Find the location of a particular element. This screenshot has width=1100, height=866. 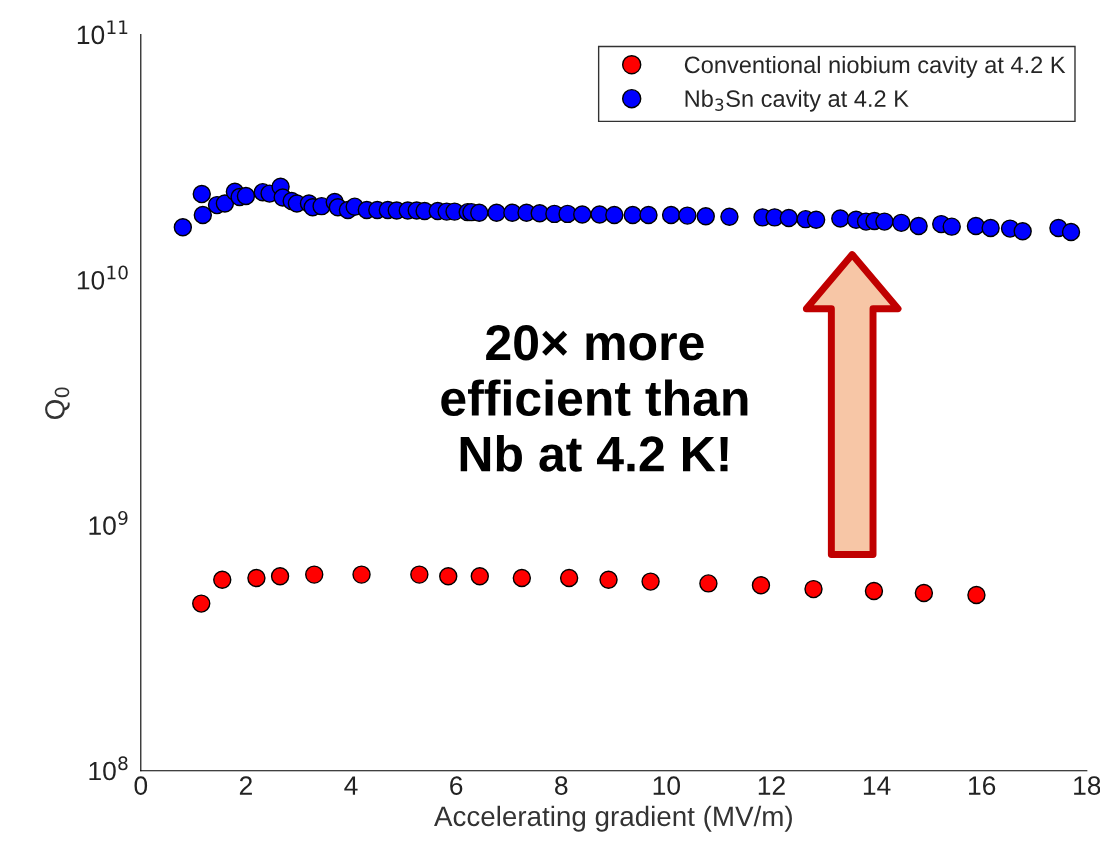

legend-label: Nb$_{3}$Sn cavity at 4.2 K is located at coordinates (797, 100).